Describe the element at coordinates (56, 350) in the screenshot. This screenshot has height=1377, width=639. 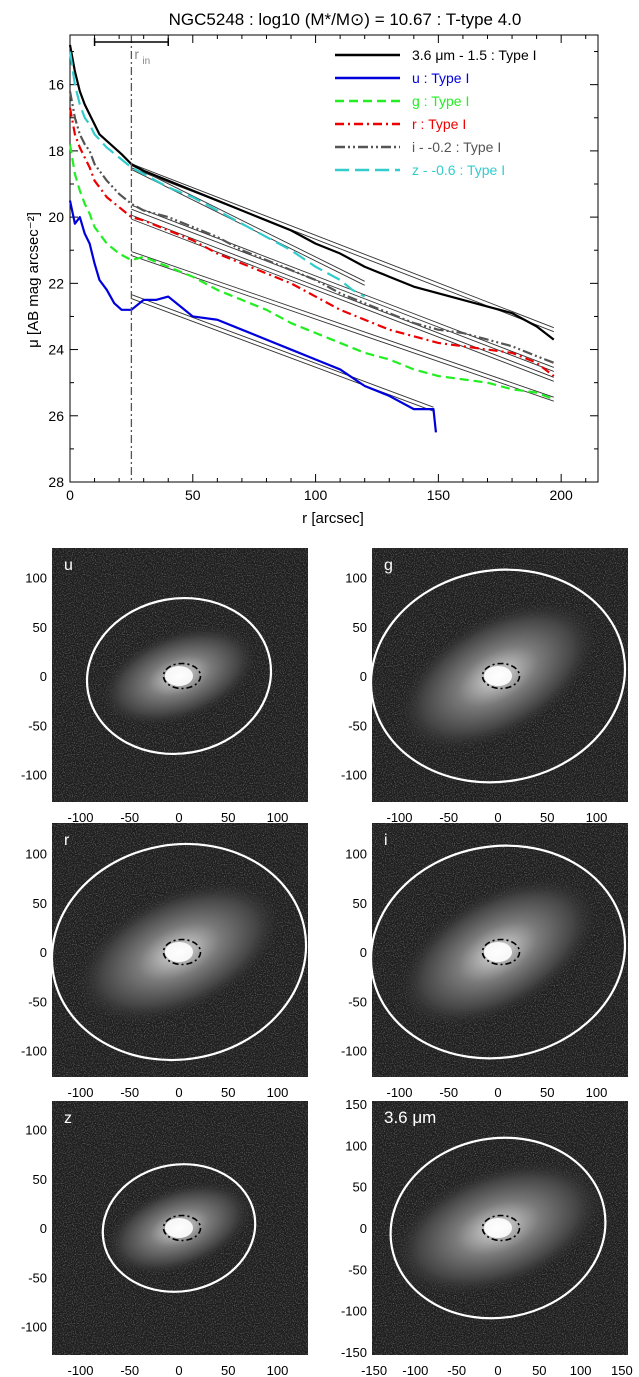
I see `y-tick-label: 24` at that location.